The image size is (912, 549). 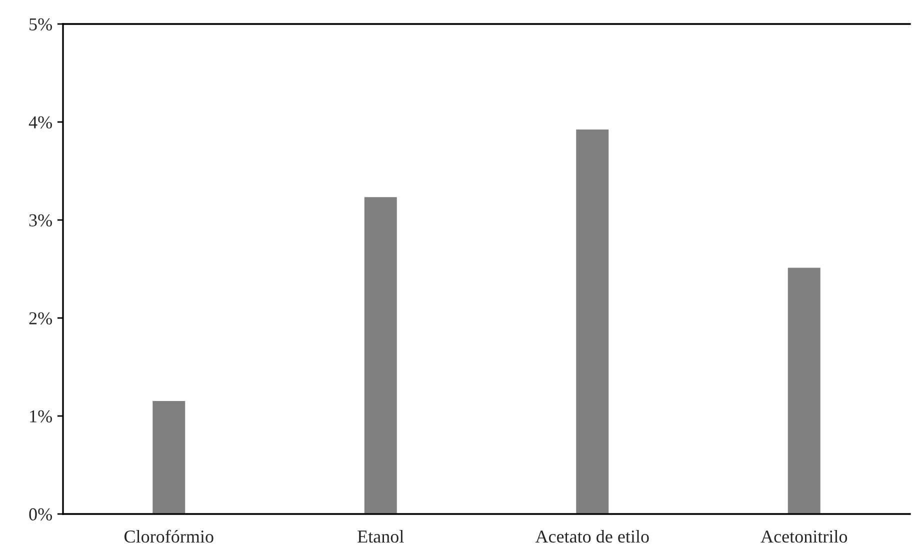 What do you see at coordinates (40, 318) in the screenshot?
I see `y-tick-label: 2%` at bounding box center [40, 318].